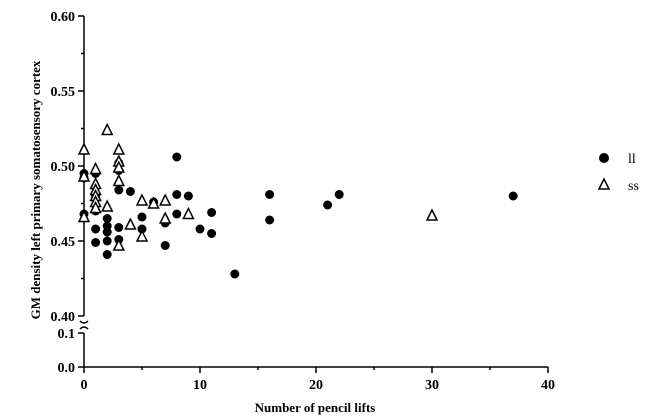 This screenshot has height=416, width=653. Describe the element at coordinates (604, 158) in the screenshot. I see `legend-marker-ll` at that location.